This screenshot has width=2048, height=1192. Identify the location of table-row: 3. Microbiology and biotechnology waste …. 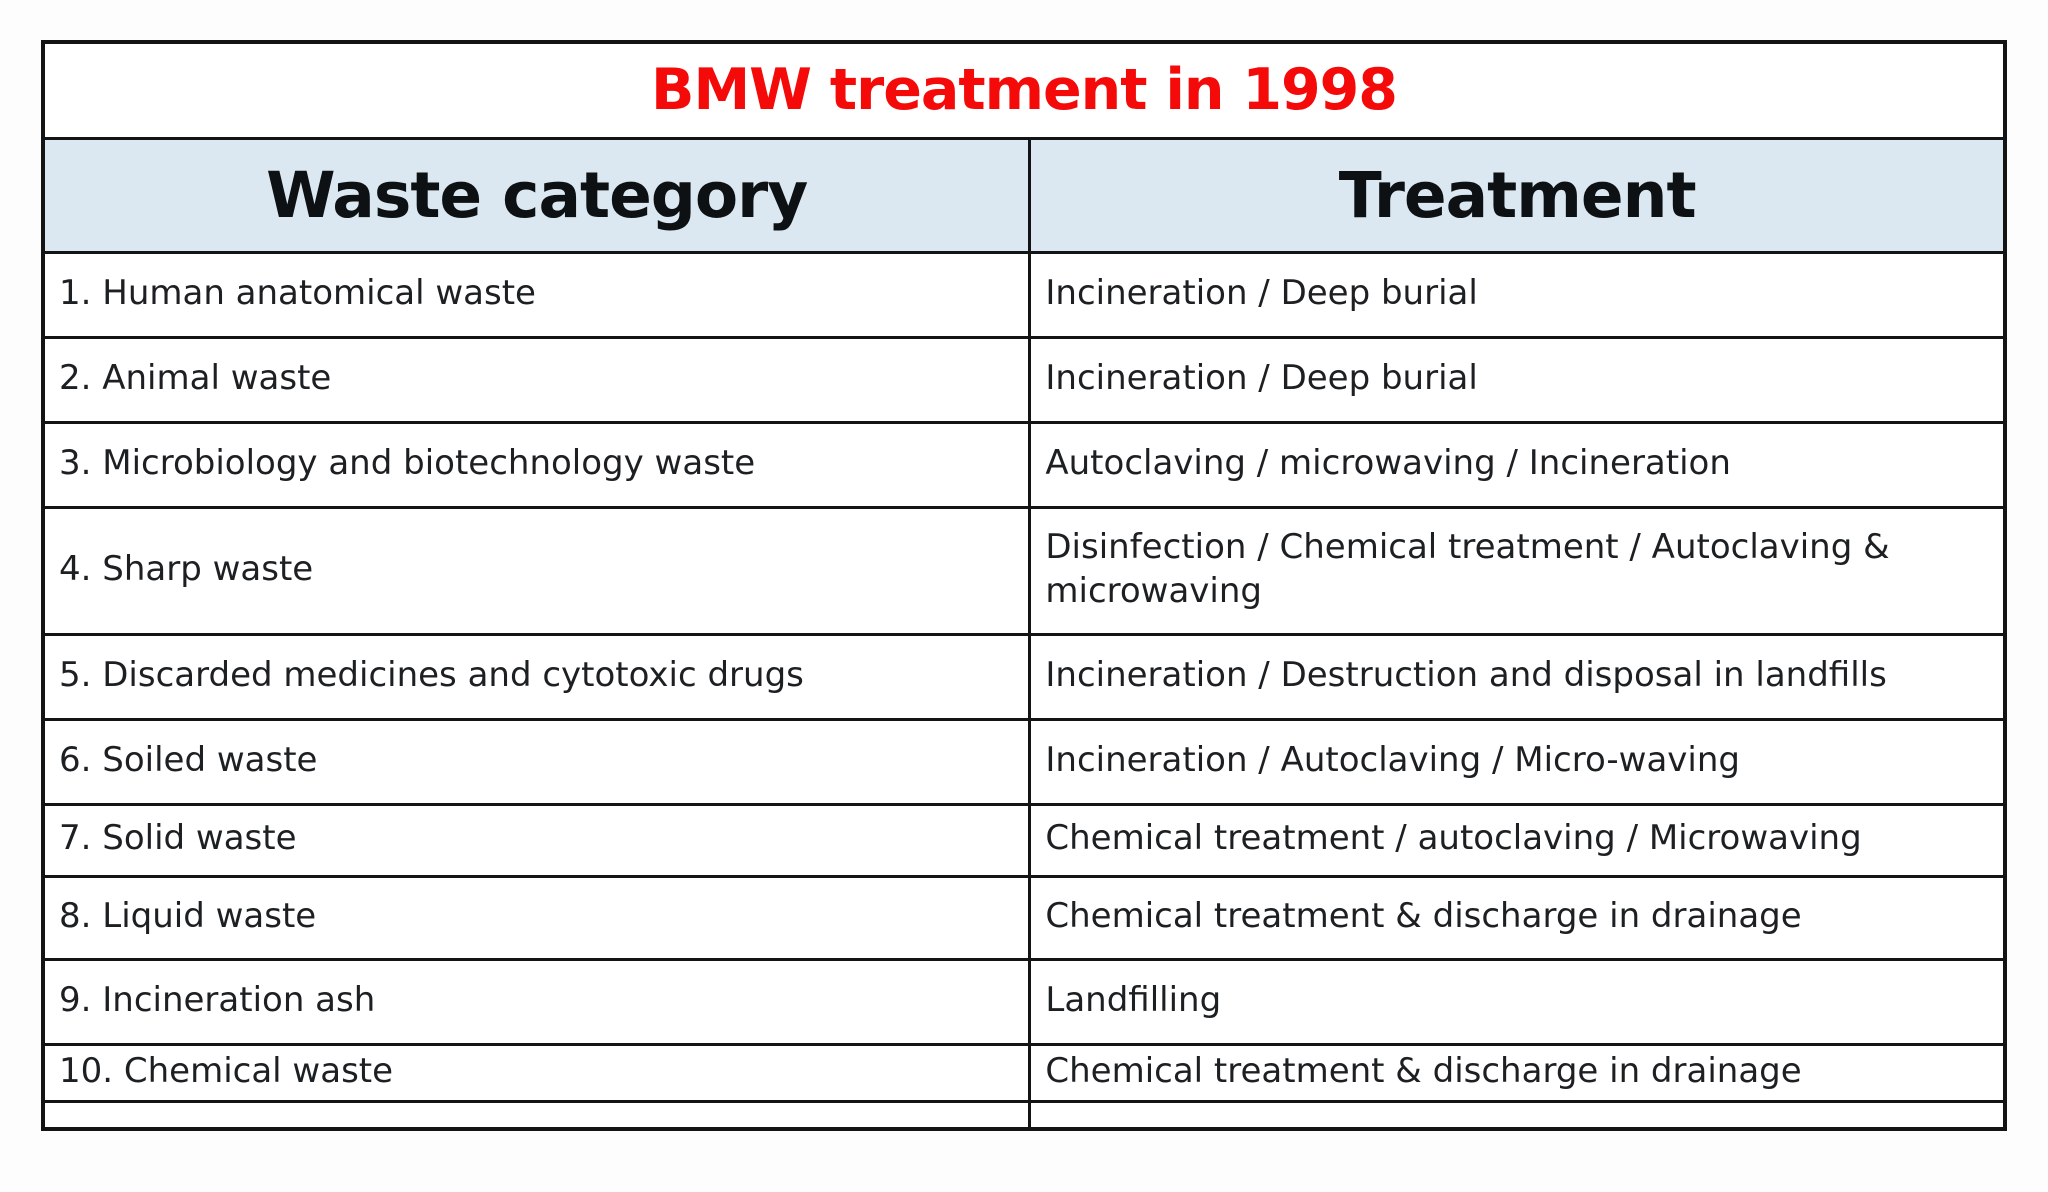
(1024, 464).